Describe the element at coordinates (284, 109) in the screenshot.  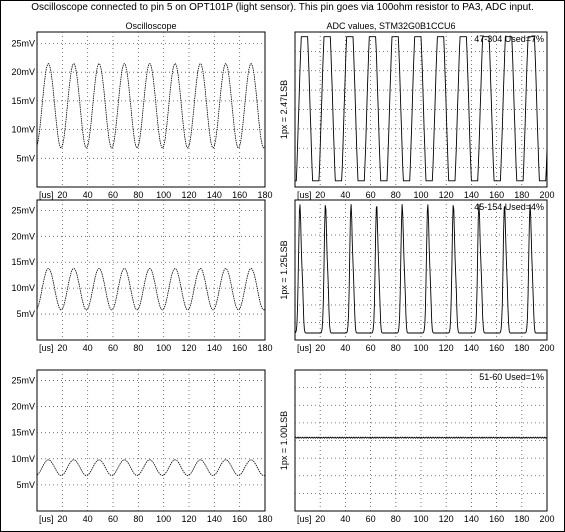
I see `y-axis-label: 1px = 2.47LSB` at that location.